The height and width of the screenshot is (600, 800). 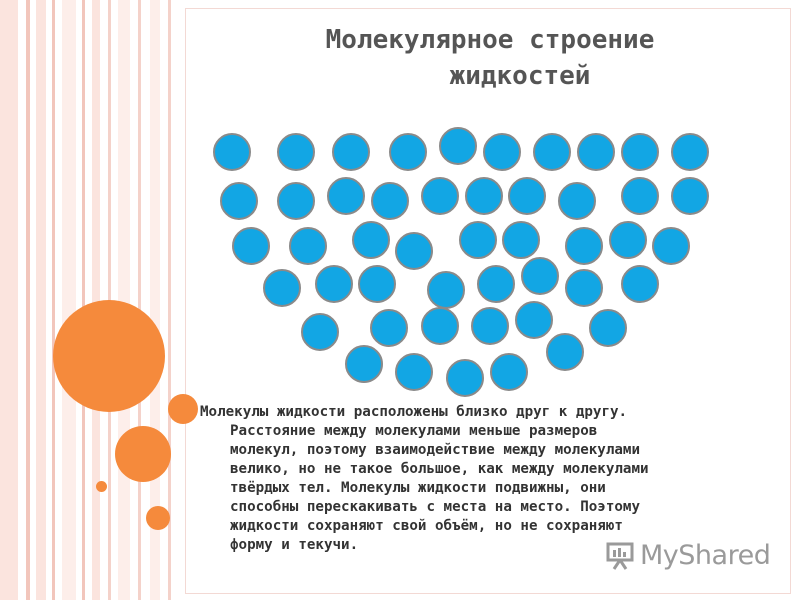 I want to click on slide-title: Молекулярное строение жидкостей, so click(x=490, y=58).